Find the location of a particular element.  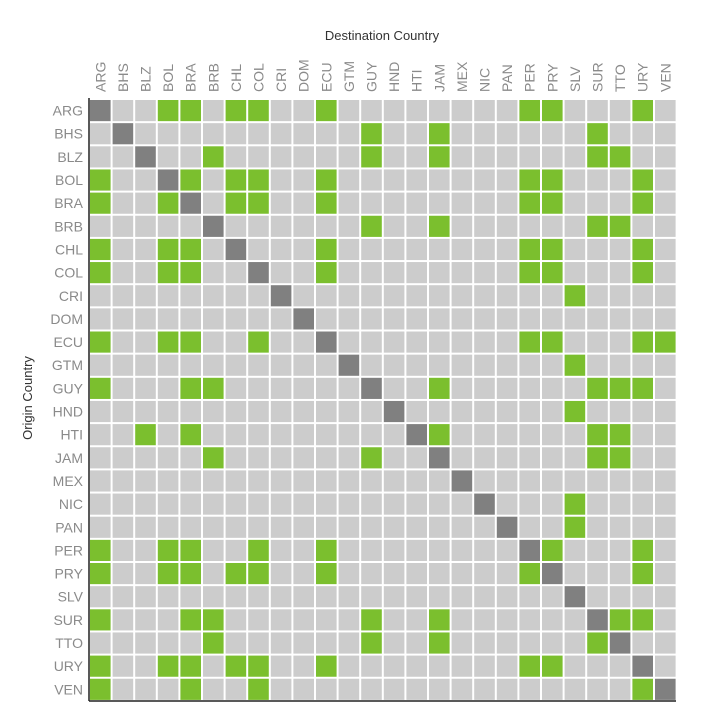

cell-guy-pan is located at coordinates (507, 388).